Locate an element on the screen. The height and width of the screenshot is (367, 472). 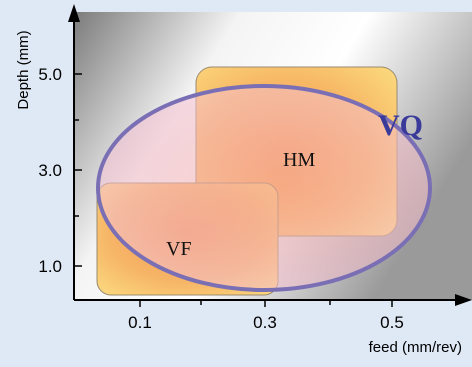
label-hm: HM is located at coordinates (299, 160).